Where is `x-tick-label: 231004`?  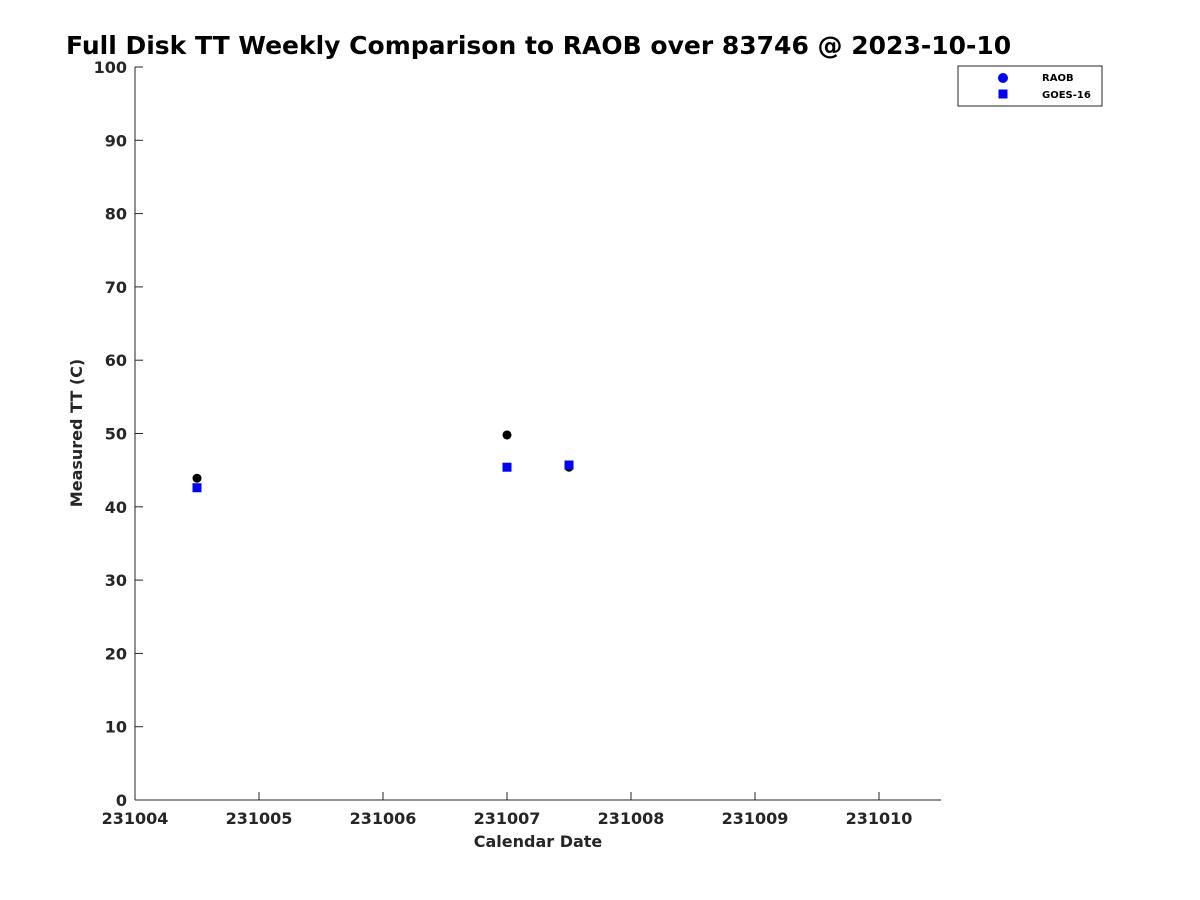
x-tick-label: 231004 is located at coordinates (135, 818).